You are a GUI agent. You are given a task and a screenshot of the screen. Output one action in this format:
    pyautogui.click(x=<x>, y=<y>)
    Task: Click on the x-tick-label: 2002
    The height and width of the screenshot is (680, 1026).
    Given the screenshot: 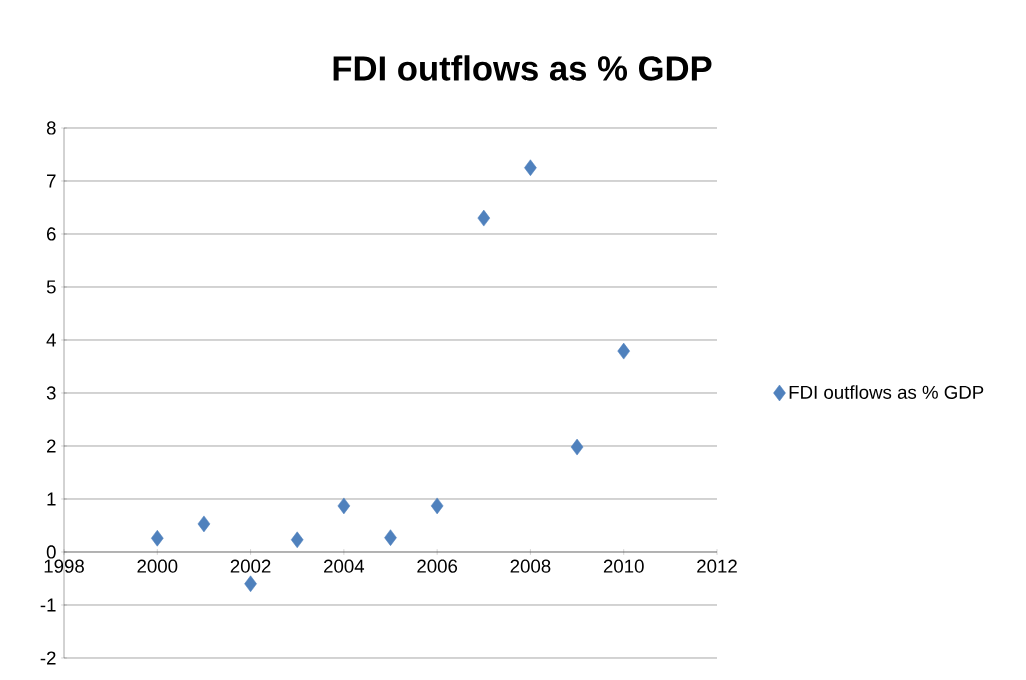 What is the action you would take?
    pyautogui.click(x=250, y=566)
    